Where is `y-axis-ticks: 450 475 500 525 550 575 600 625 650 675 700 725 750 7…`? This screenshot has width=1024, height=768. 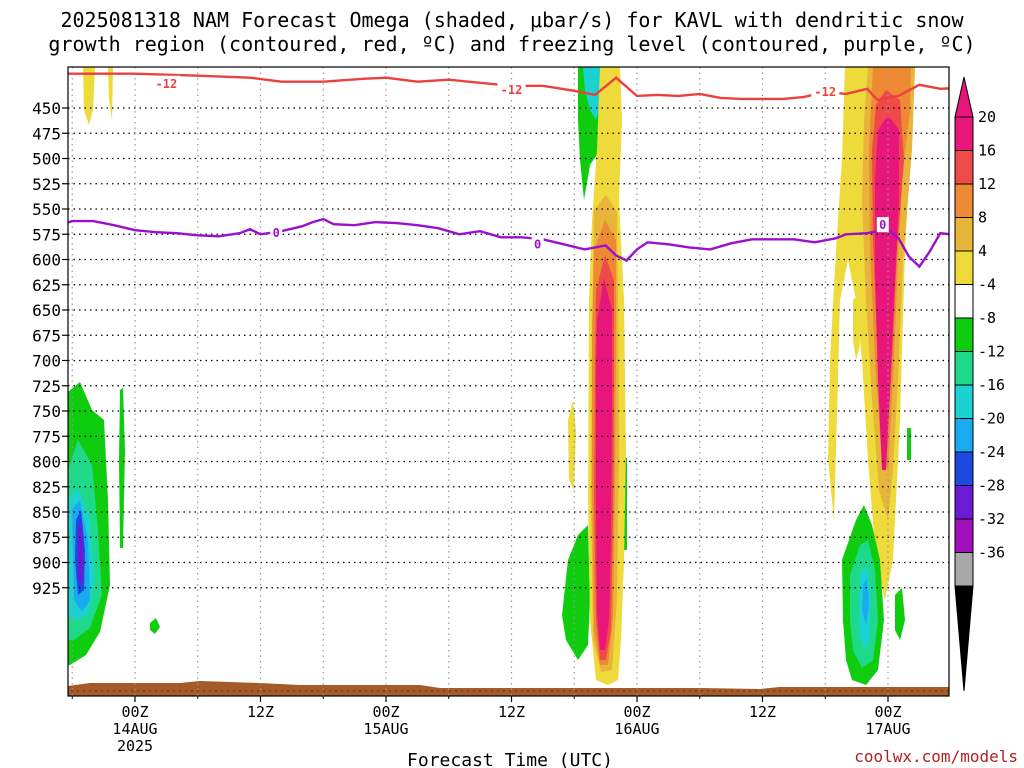
y-axis-ticks: 450 475 500 525 550 575 600 625 650 675 700 725 750 7… is located at coordinates (50, 348).